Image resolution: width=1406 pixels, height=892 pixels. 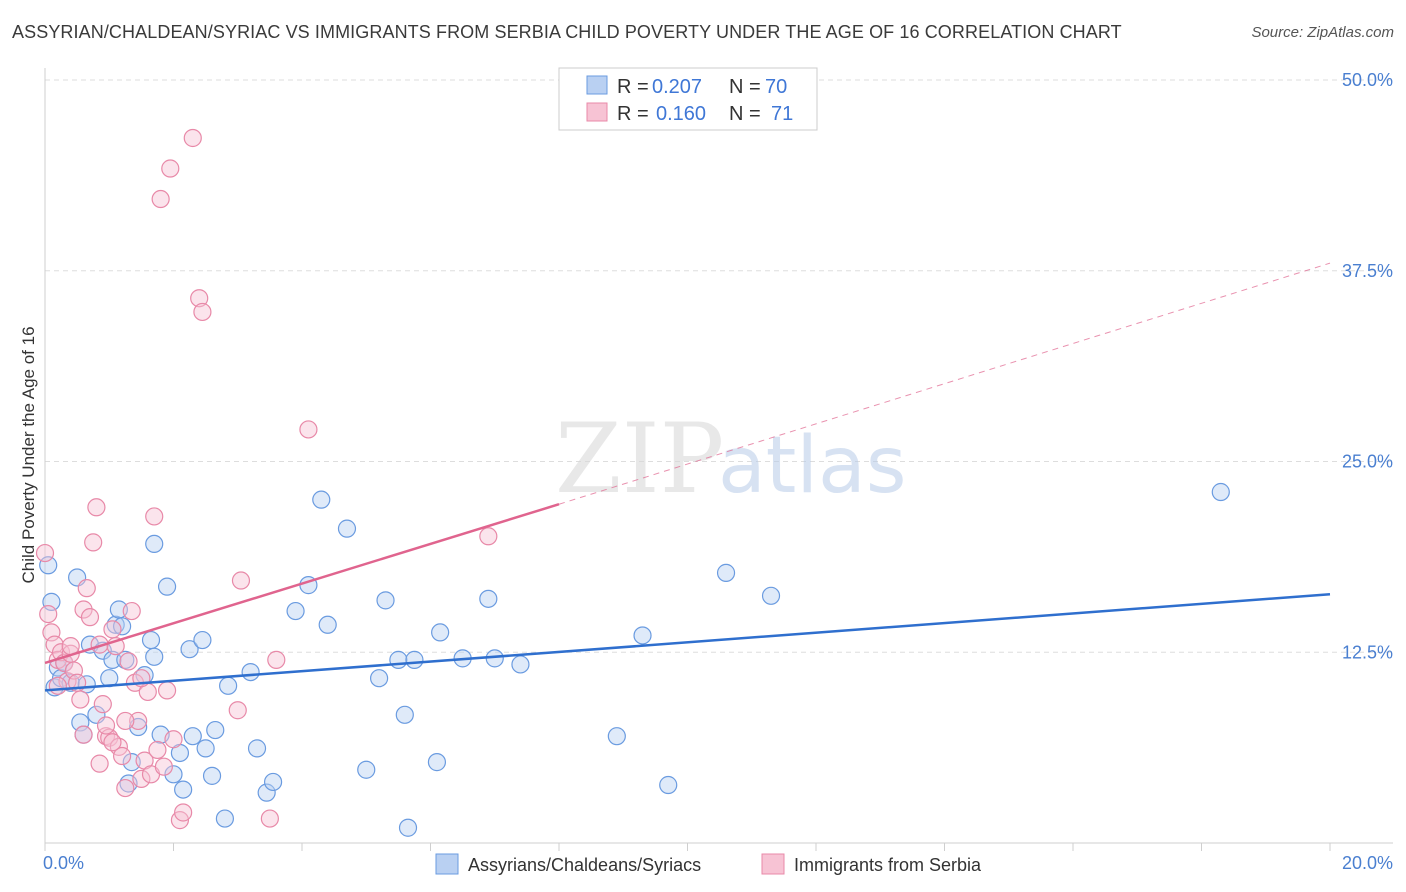 What do you see at coordinates (888, 865) in the screenshot?
I see `series-legend-label-pink: Immigrants from Serbia` at bounding box center [888, 865].